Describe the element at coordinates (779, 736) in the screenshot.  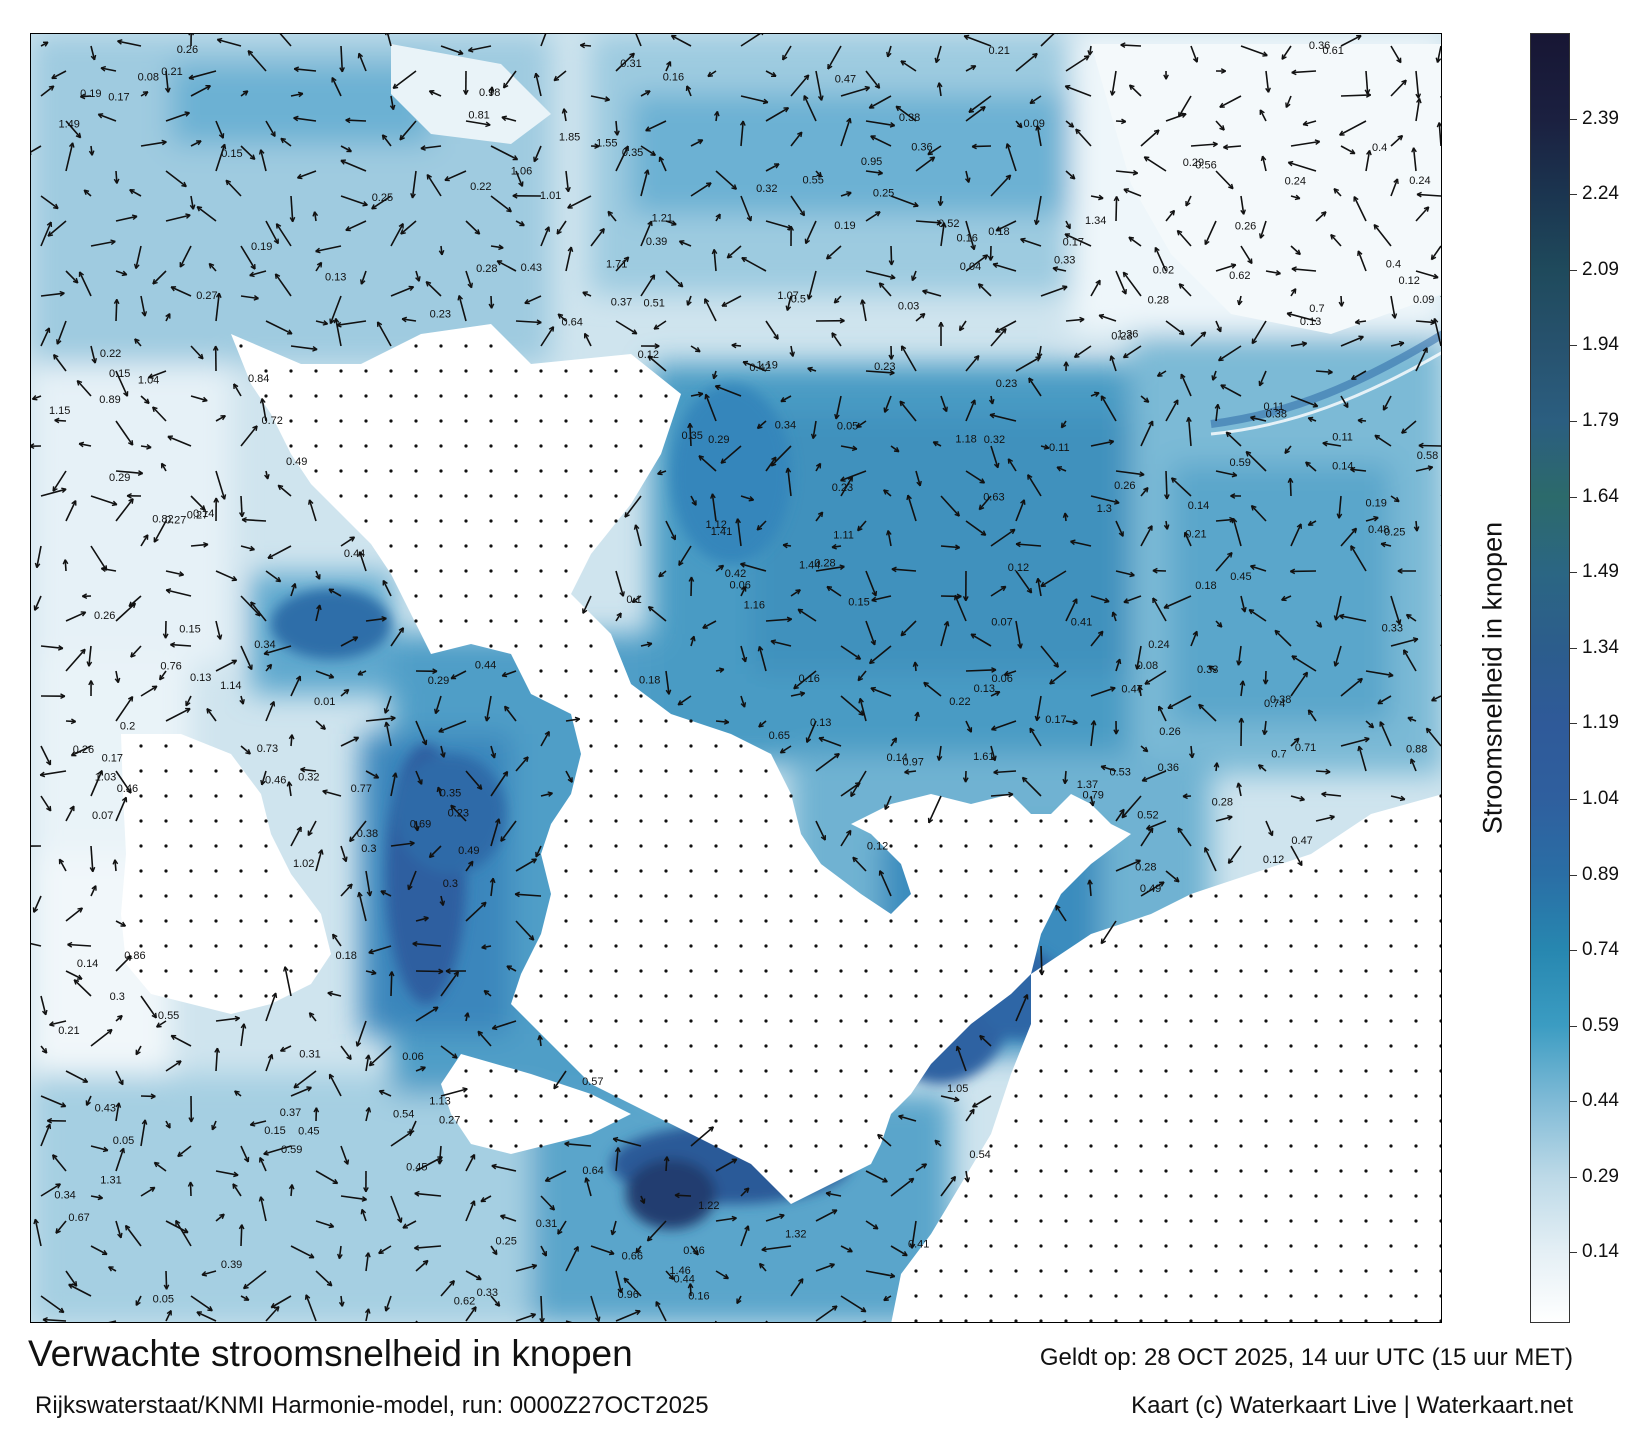
I see `speed-label: 0.65` at that location.